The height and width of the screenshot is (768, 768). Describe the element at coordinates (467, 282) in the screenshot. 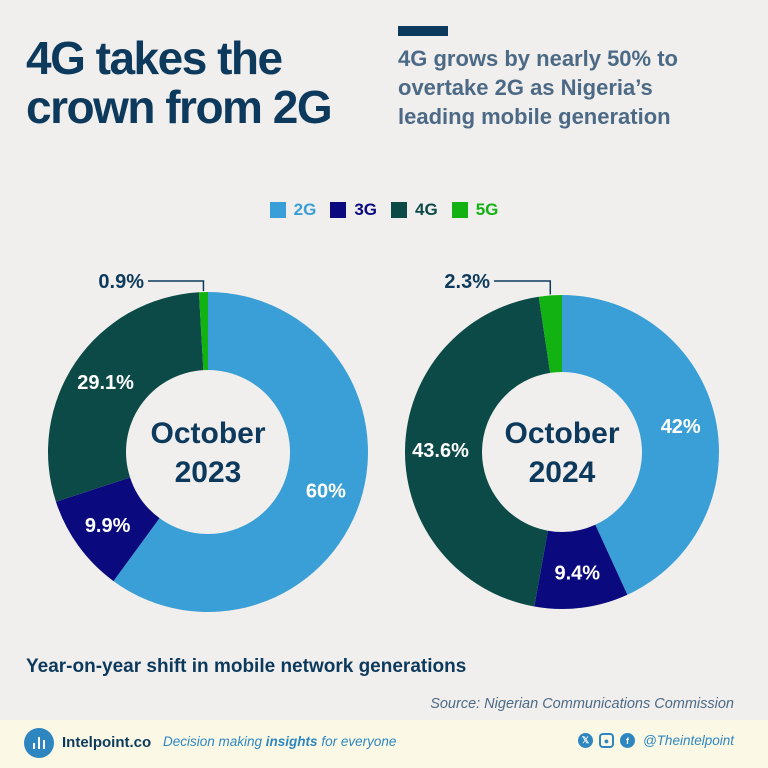

I see `data-label-5g: 2.3%` at that location.